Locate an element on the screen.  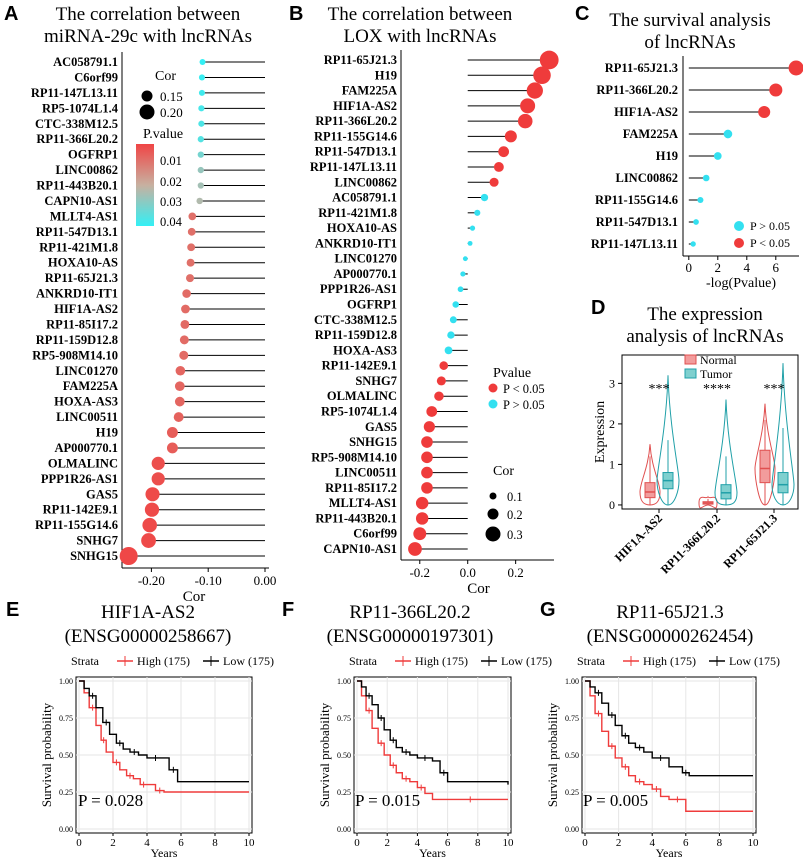
panel-a-gene-label: AC058791.1 is located at coordinates (85, 62).